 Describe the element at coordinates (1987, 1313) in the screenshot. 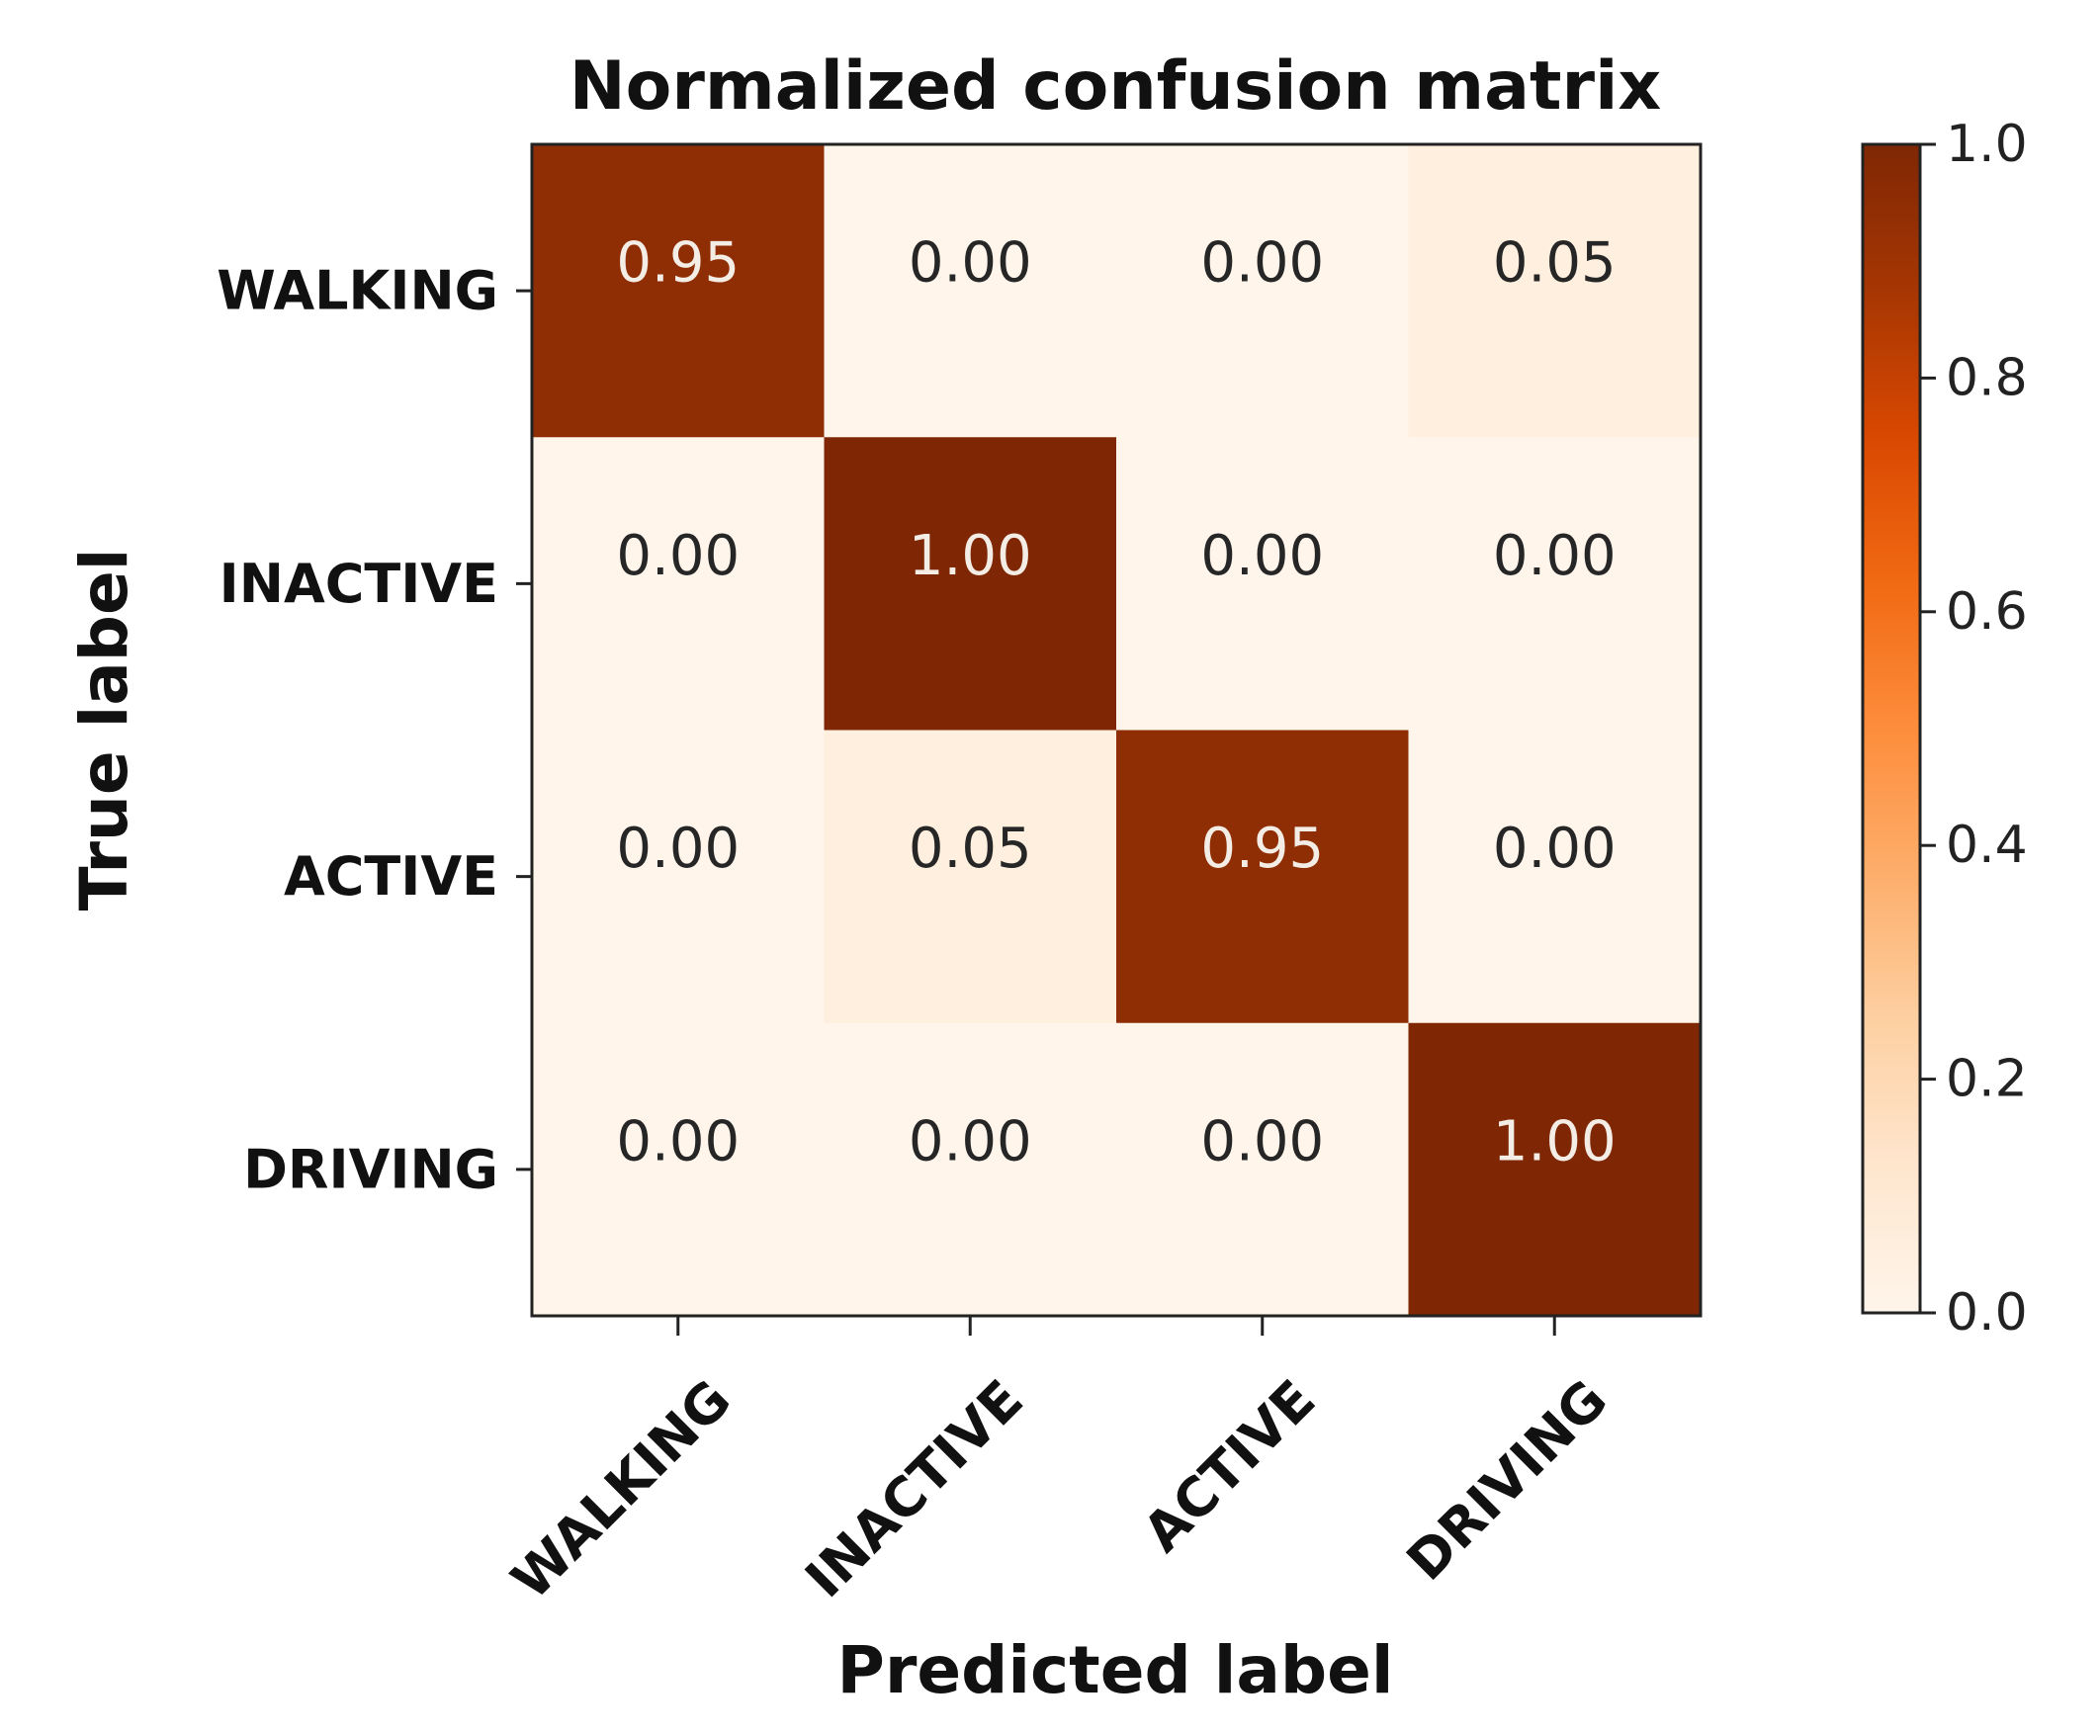

I see `colorbar-tick-label: 0.0` at that location.